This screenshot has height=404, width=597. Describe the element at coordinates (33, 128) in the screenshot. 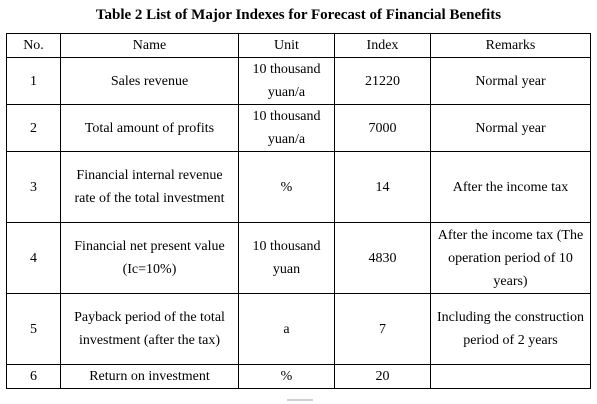

I see `cell-no: 2` at that location.